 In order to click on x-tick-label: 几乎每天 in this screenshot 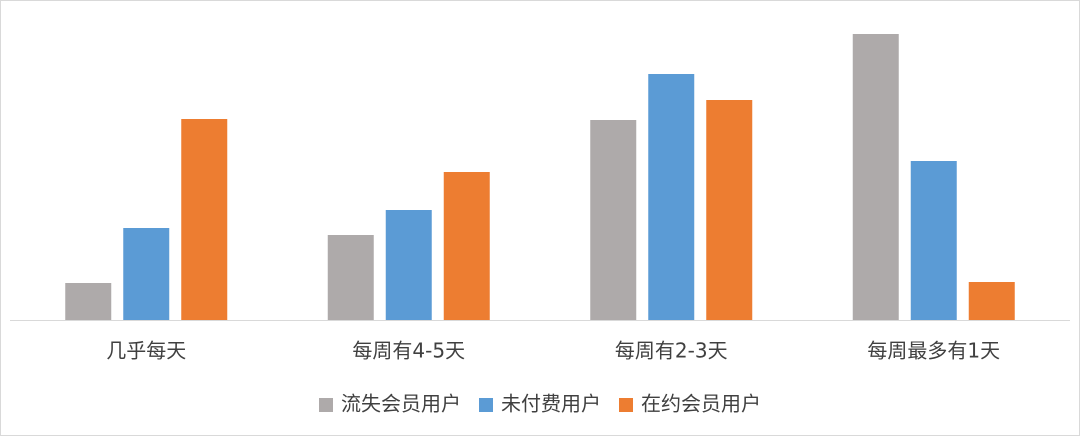, I will do `click(146, 351)`.